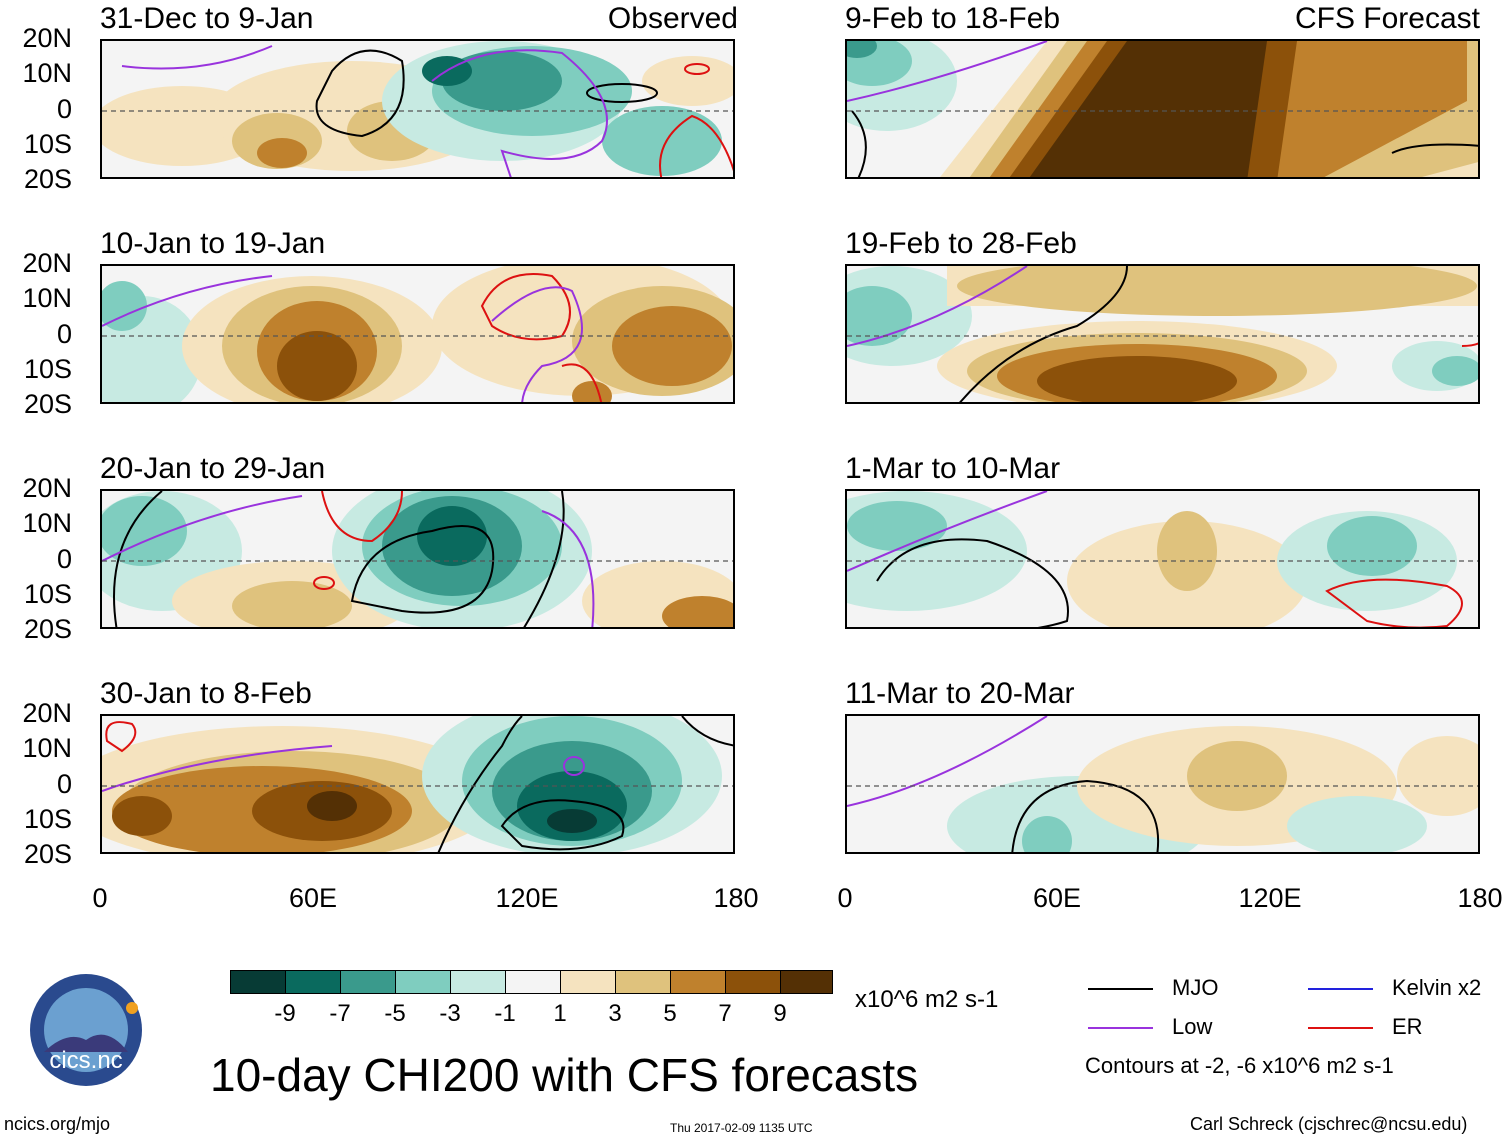  What do you see at coordinates (672, 18) in the screenshot?
I see `observed-label: Observed` at bounding box center [672, 18].